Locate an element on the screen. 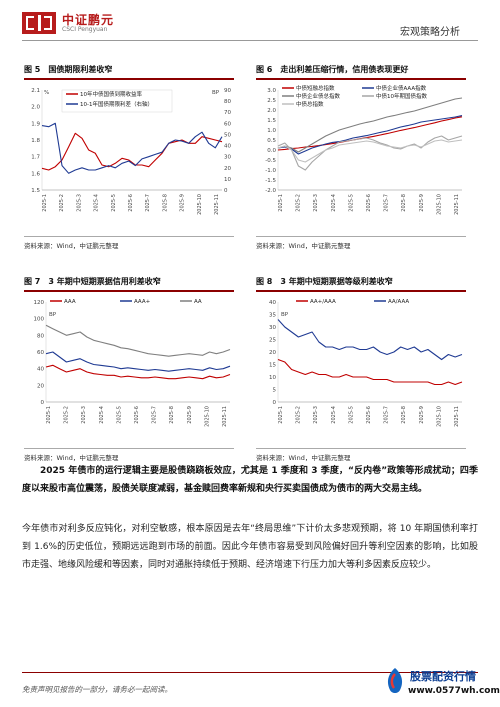 The height and width of the screenshot is (707, 500). y-right-tick-label: 10 is located at coordinates (227, 180).